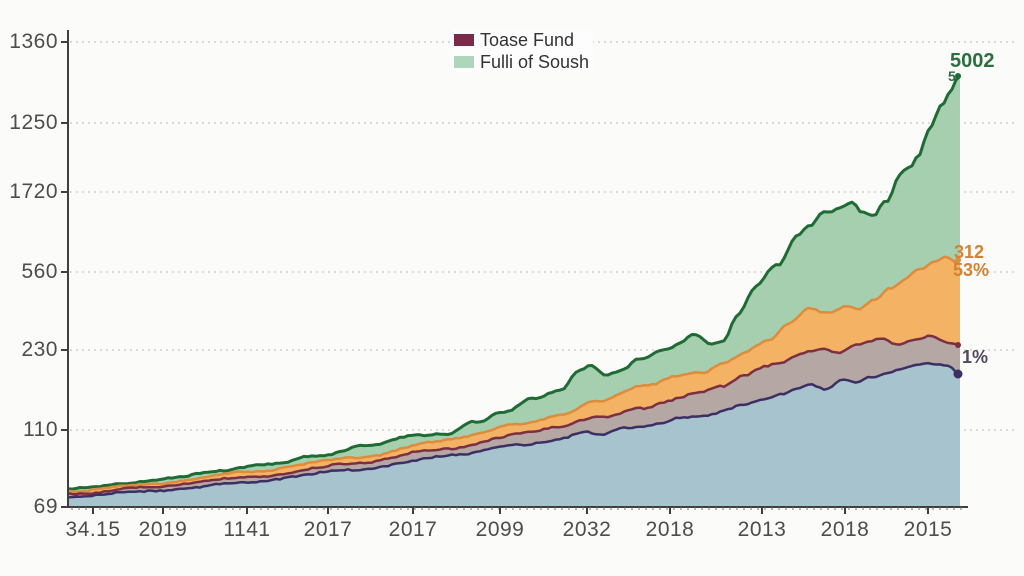 Image resolution: width=1024 pixels, height=576 pixels. Describe the element at coordinates (500, 529) in the screenshot. I see `x-tick-label: 2099` at that location.